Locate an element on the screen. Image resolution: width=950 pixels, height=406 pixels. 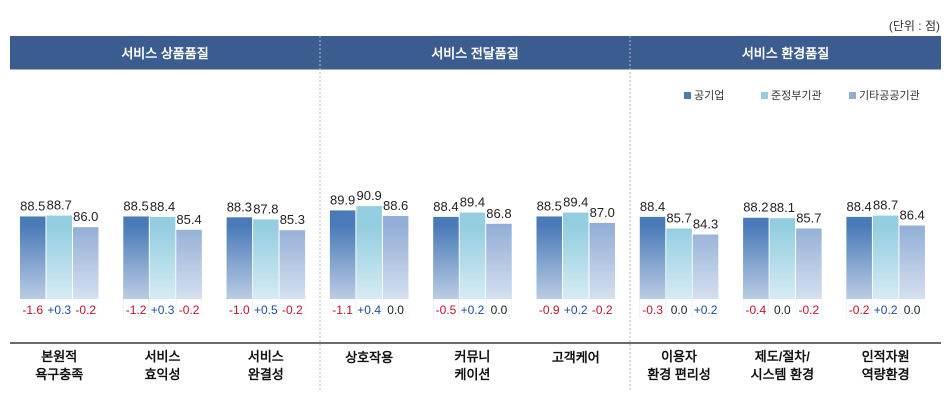
category-label: 이용자 is located at coordinates (679, 356).